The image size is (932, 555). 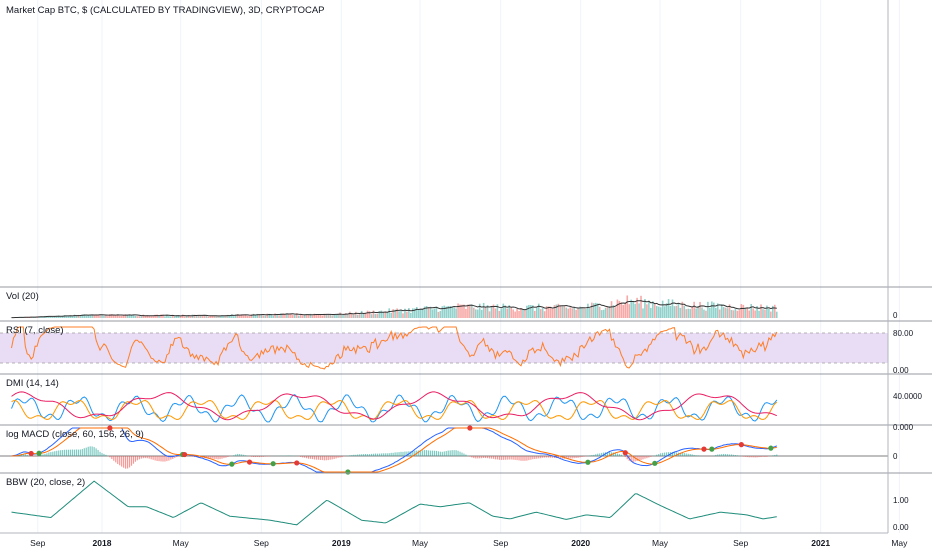 What do you see at coordinates (341, 543) in the screenshot?
I see `time-tick-label: 2019` at bounding box center [341, 543].